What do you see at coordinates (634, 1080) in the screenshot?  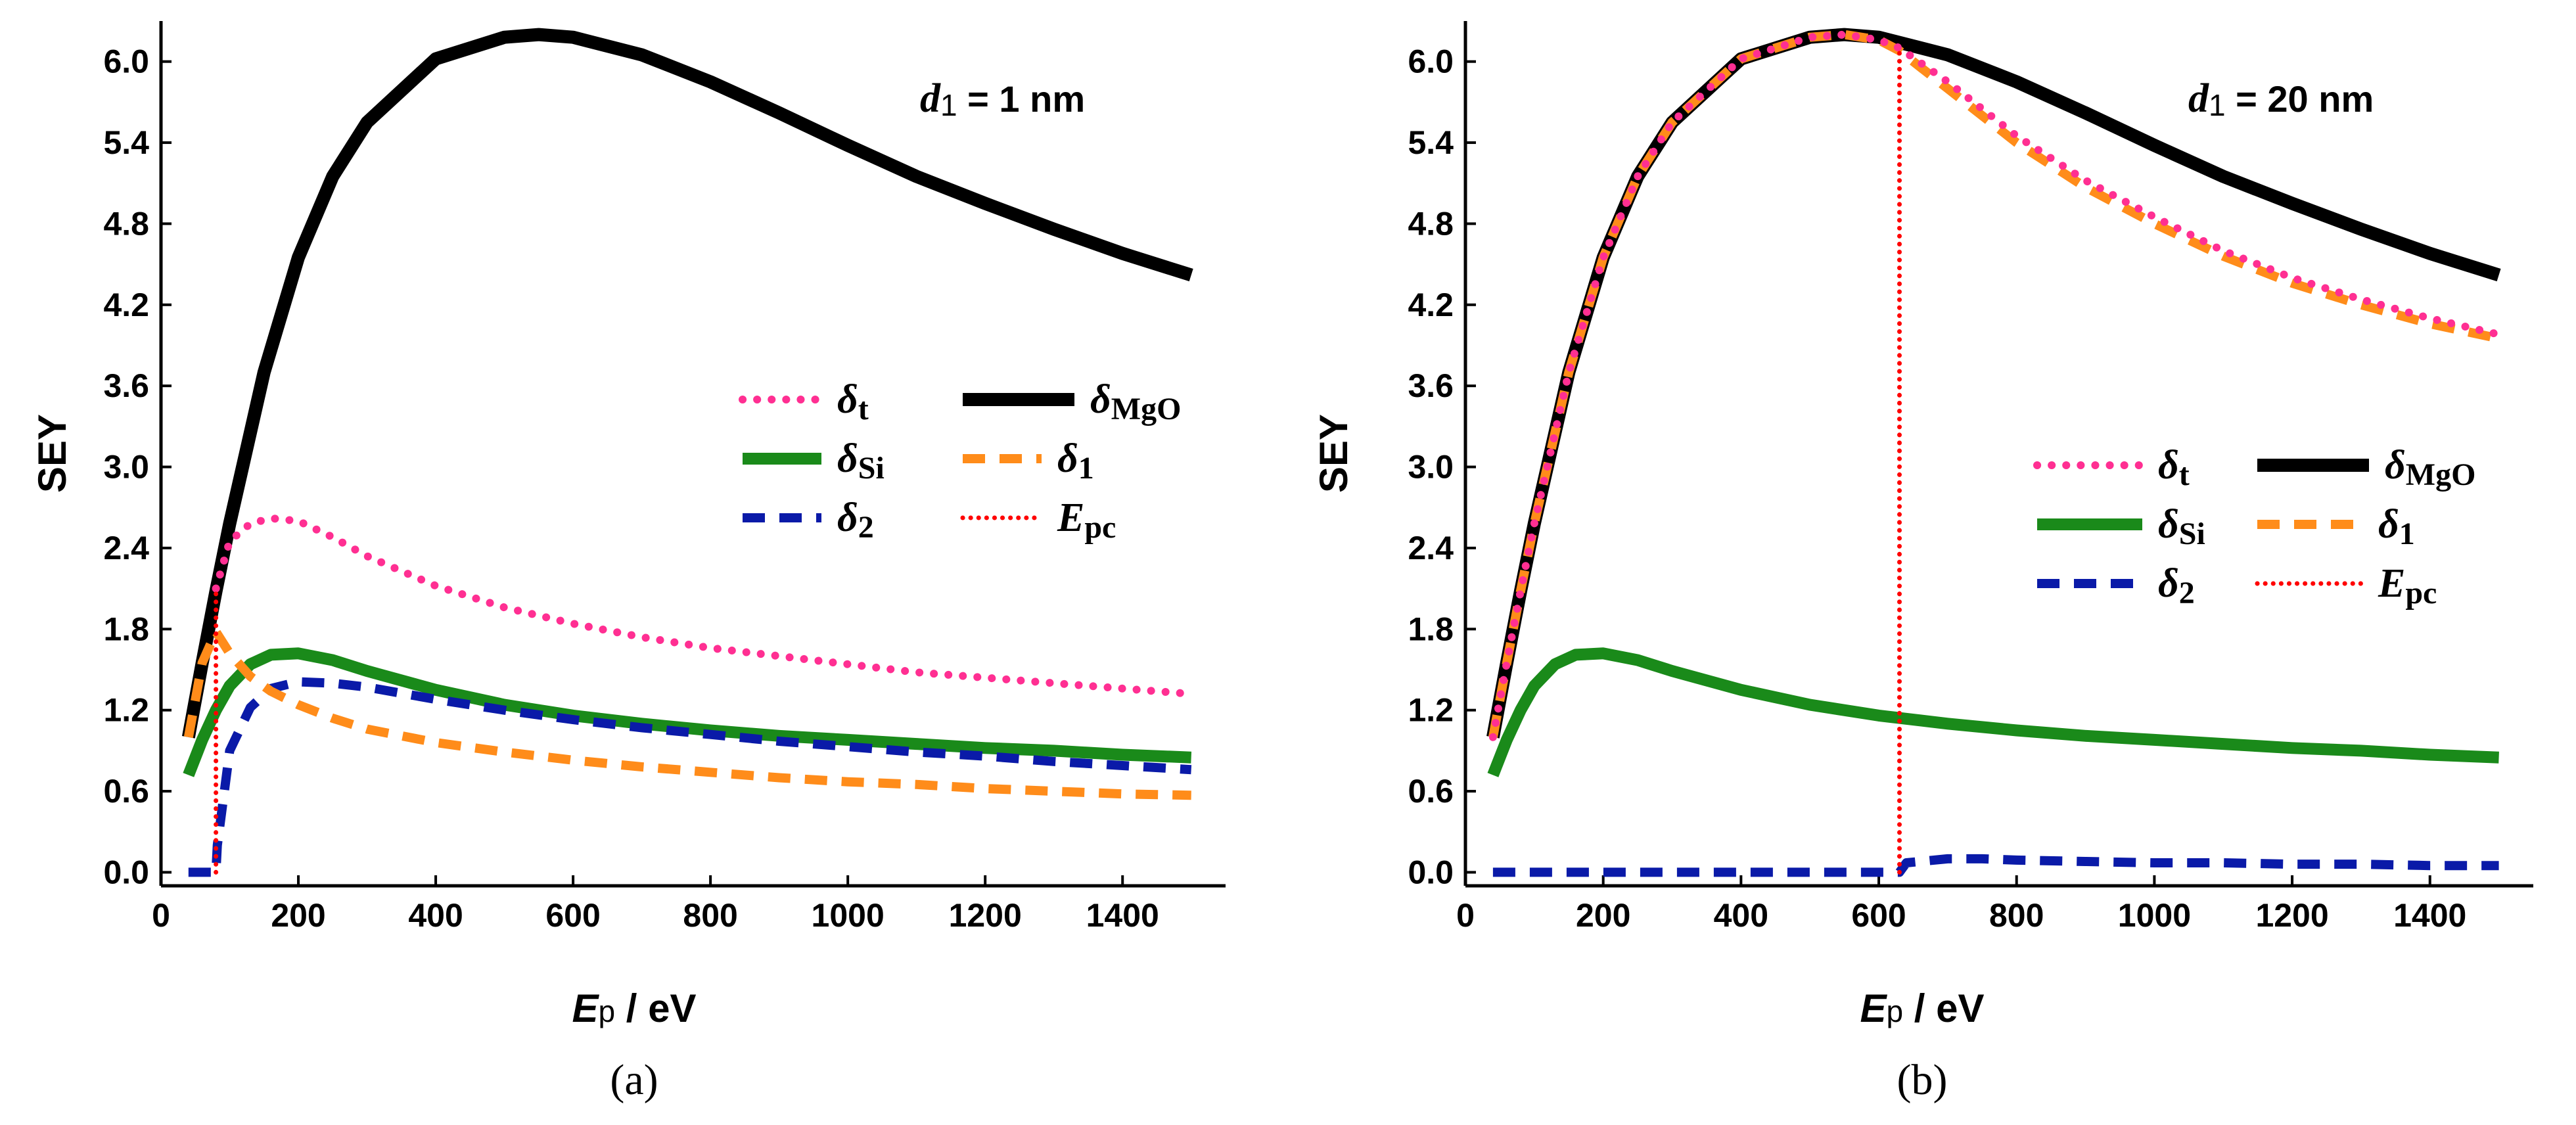 I see `panel-caption: (a)` at bounding box center [634, 1080].